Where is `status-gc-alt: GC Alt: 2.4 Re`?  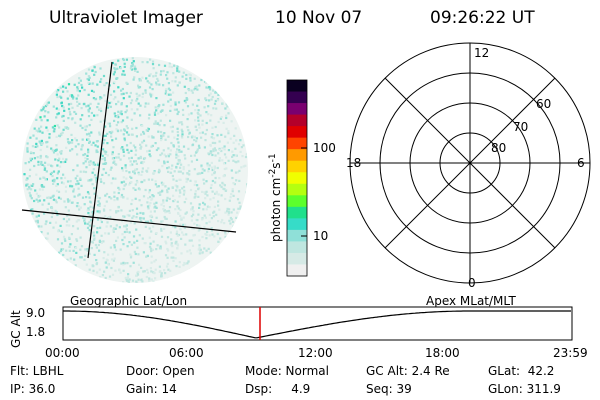 status-gc-alt: GC Alt: 2.4 Re is located at coordinates (408, 371).